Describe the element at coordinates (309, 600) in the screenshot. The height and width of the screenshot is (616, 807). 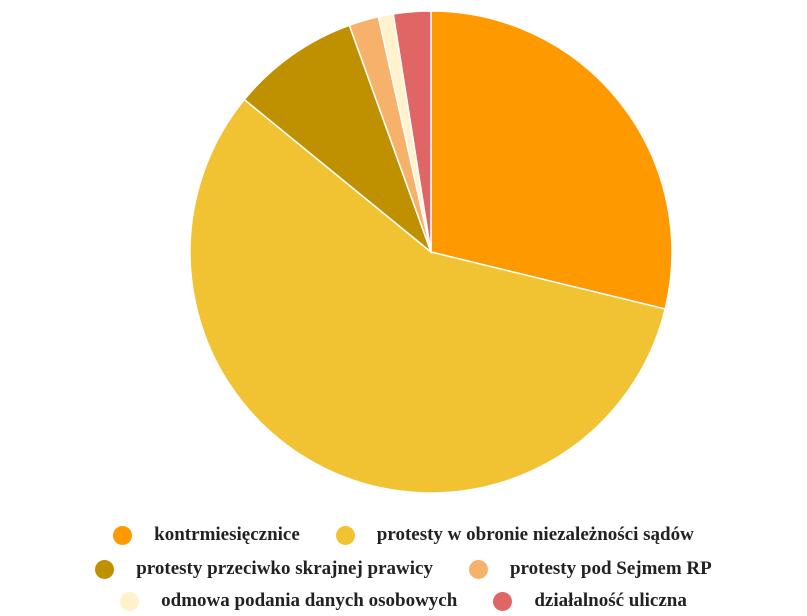
I see `legend-label: odmowa podania danych osobowych` at that location.